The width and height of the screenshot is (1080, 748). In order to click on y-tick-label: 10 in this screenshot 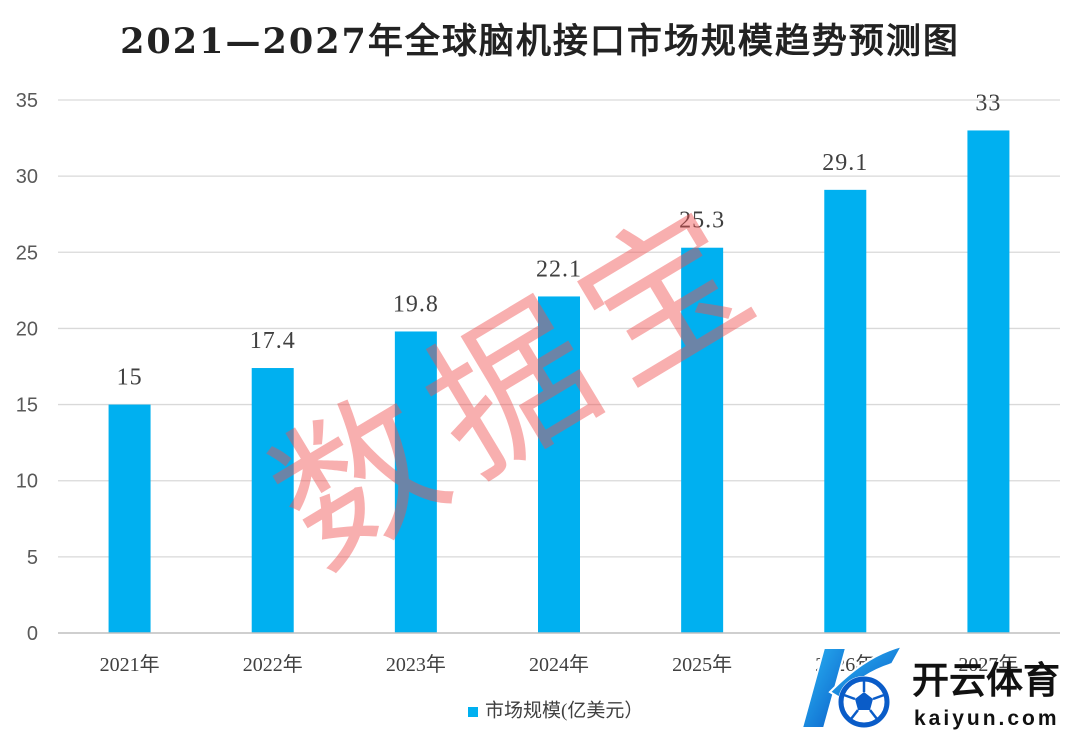, I will do `click(27, 482)`.